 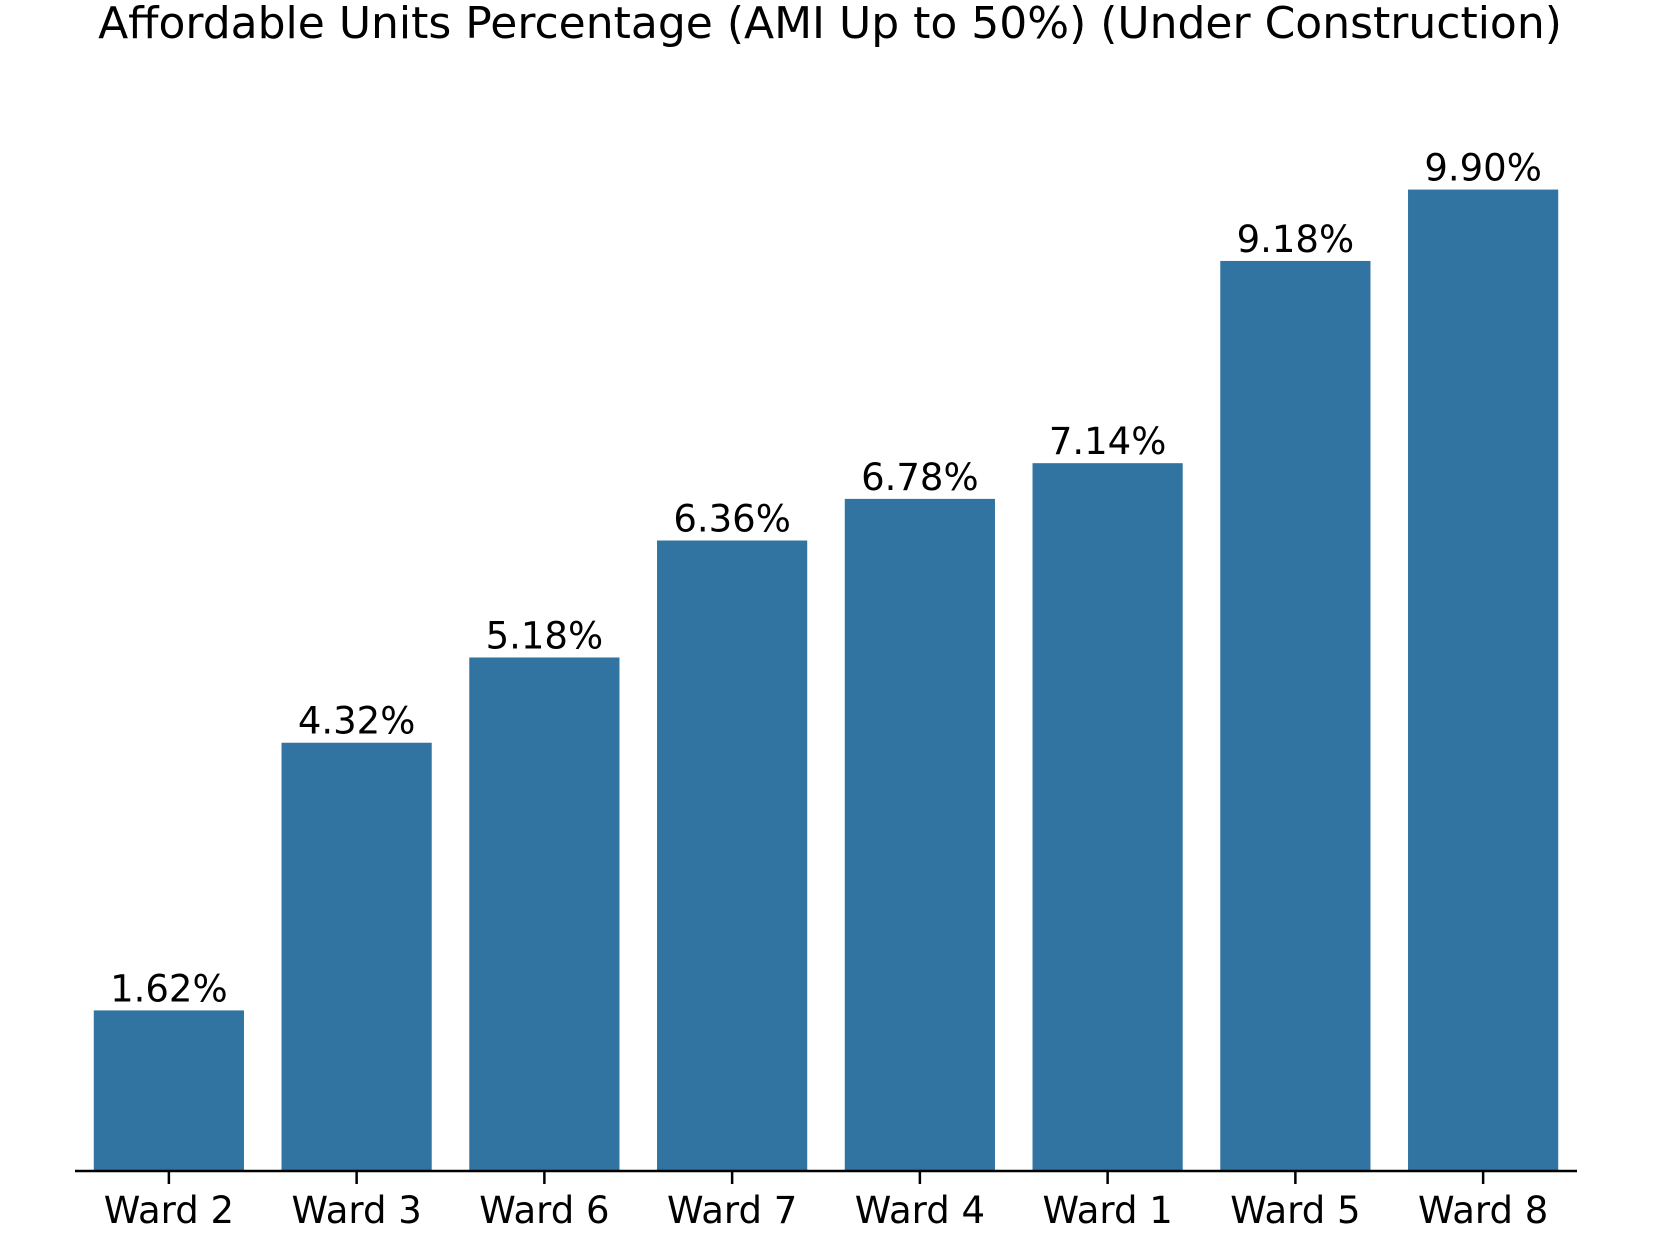 What do you see at coordinates (920, 477) in the screenshot?
I see `bar-value-label: 6.78%` at bounding box center [920, 477].